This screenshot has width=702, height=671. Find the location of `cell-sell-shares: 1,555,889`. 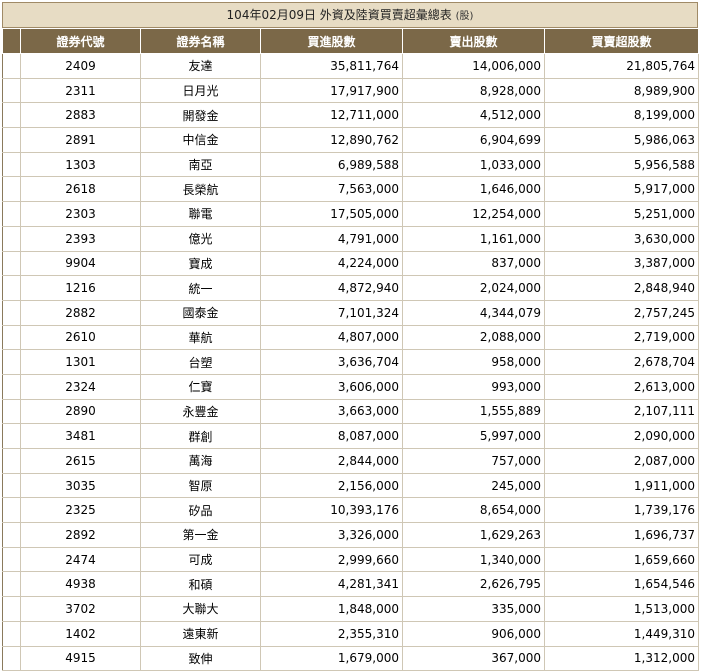

cell-sell-shares: 1,555,889 is located at coordinates (473, 412).